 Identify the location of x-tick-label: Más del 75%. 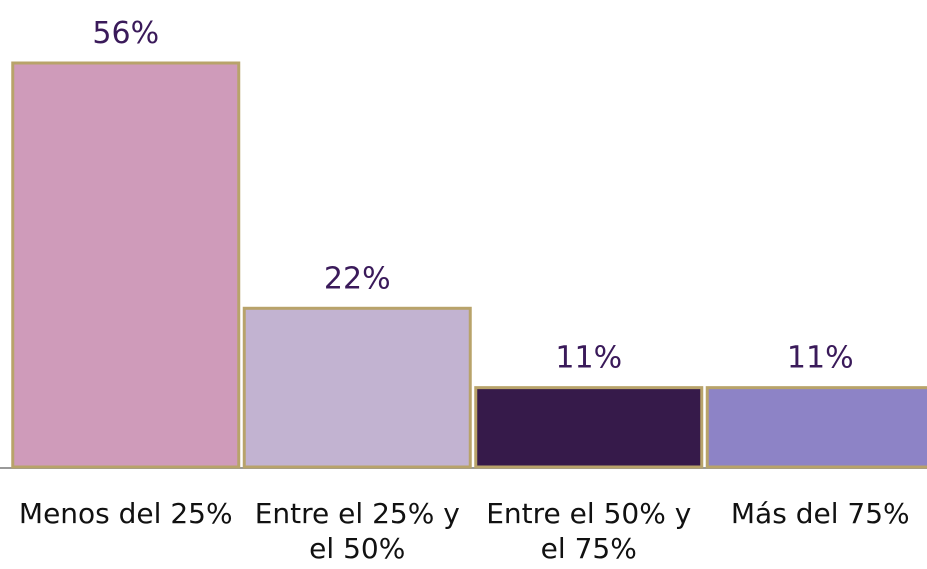
(820, 513).